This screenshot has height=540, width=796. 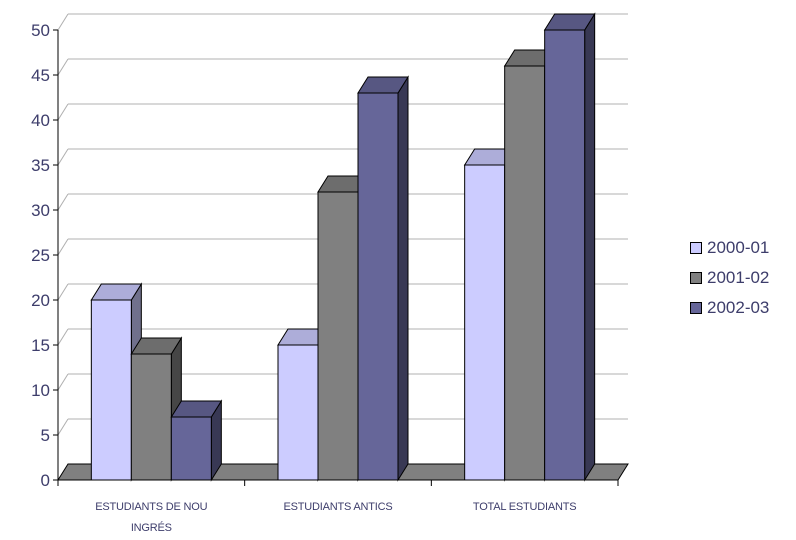 What do you see at coordinates (40, 30) in the screenshot?
I see `y-tick-label: 50` at bounding box center [40, 30].